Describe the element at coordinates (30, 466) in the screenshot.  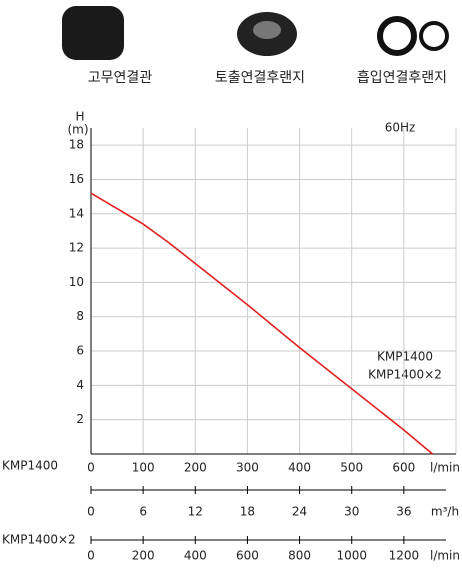
I see `secondary-axis-name: KMP1400` at that location.